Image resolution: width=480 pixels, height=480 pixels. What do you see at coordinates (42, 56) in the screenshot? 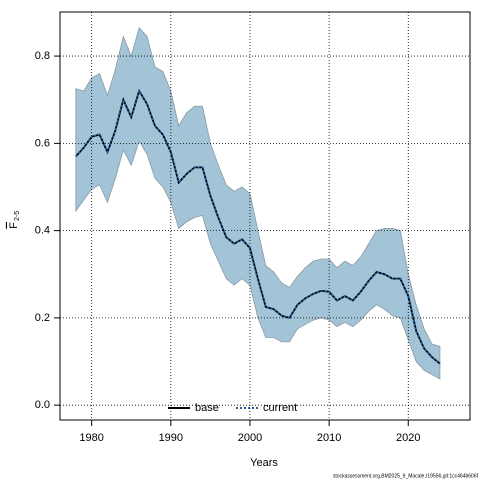
I see `y-tick-label: 0.8` at bounding box center [42, 56].